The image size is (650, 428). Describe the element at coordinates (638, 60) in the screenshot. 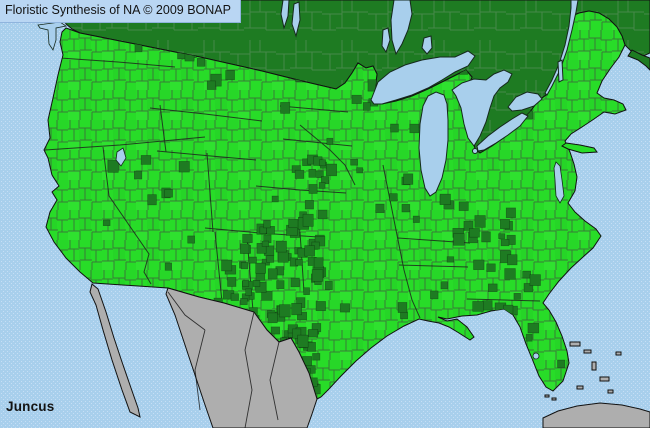

I see `nova-scotia` at that location.